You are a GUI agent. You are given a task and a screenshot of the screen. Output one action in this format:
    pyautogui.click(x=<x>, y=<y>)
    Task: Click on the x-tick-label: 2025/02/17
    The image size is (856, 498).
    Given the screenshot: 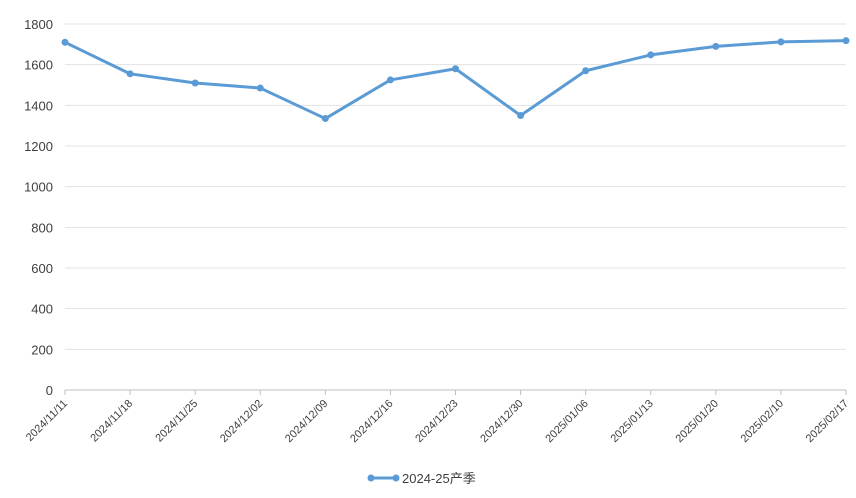 What is the action you would take?
    pyautogui.click(x=827, y=421)
    